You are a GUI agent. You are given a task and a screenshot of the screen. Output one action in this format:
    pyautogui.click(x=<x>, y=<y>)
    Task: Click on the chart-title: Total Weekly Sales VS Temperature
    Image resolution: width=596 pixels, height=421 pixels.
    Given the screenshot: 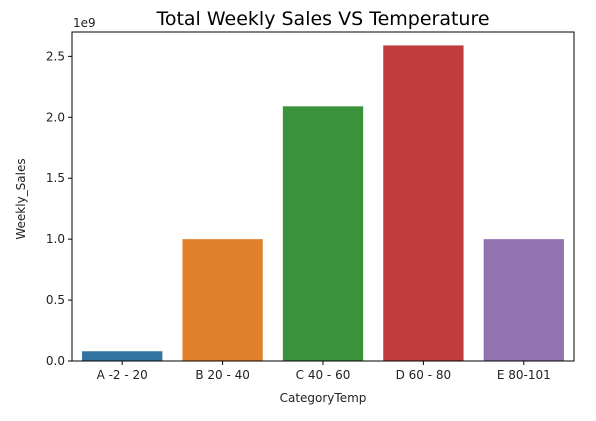 What is the action you would take?
    pyautogui.click(x=322, y=19)
    